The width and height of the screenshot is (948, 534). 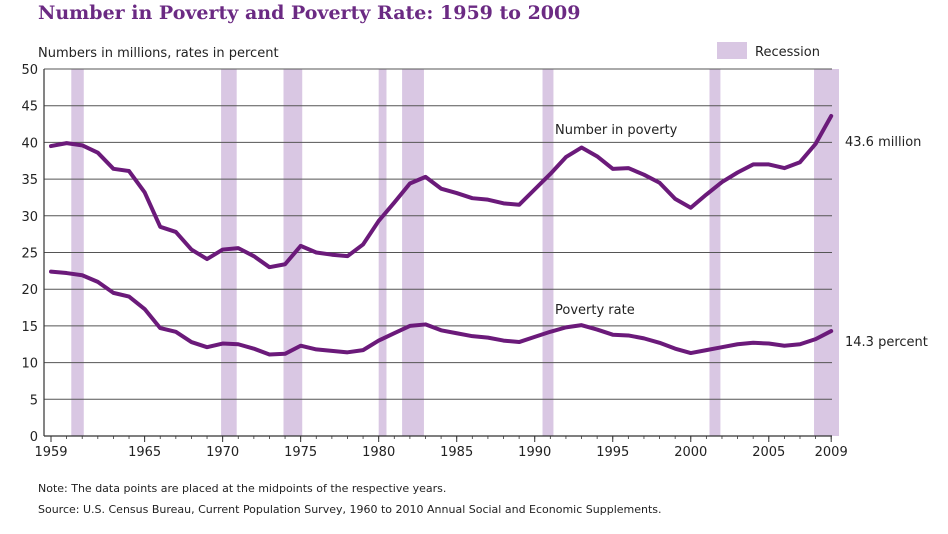 I want to click on series-0-point-1969, so click(x=207, y=259).